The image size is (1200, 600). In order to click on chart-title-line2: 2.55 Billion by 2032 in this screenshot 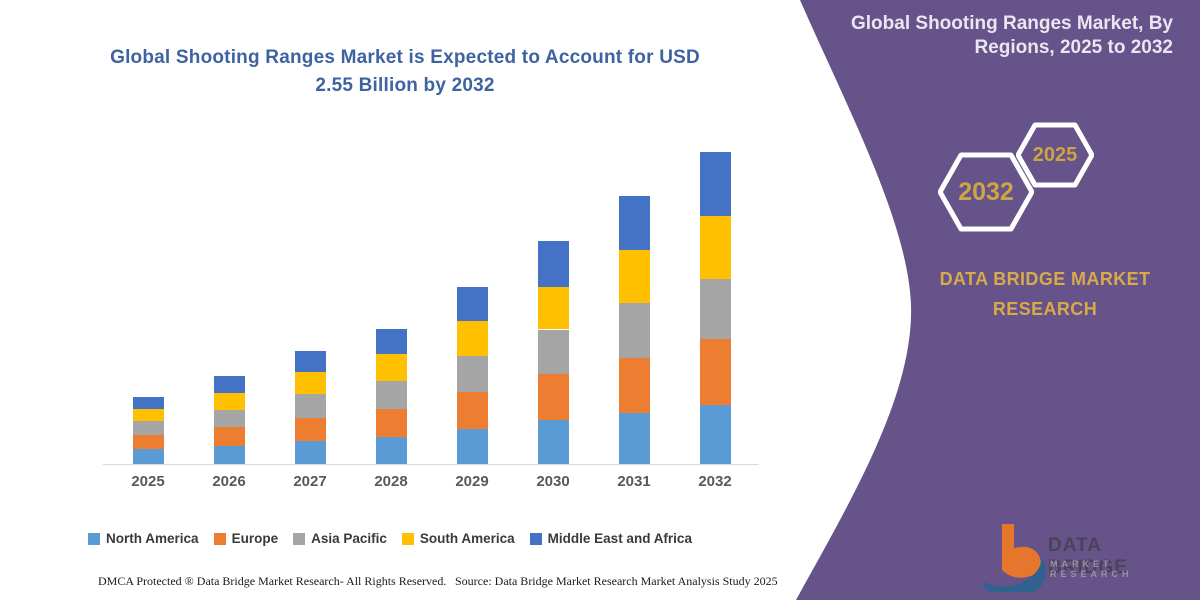, I will do `click(405, 85)`.